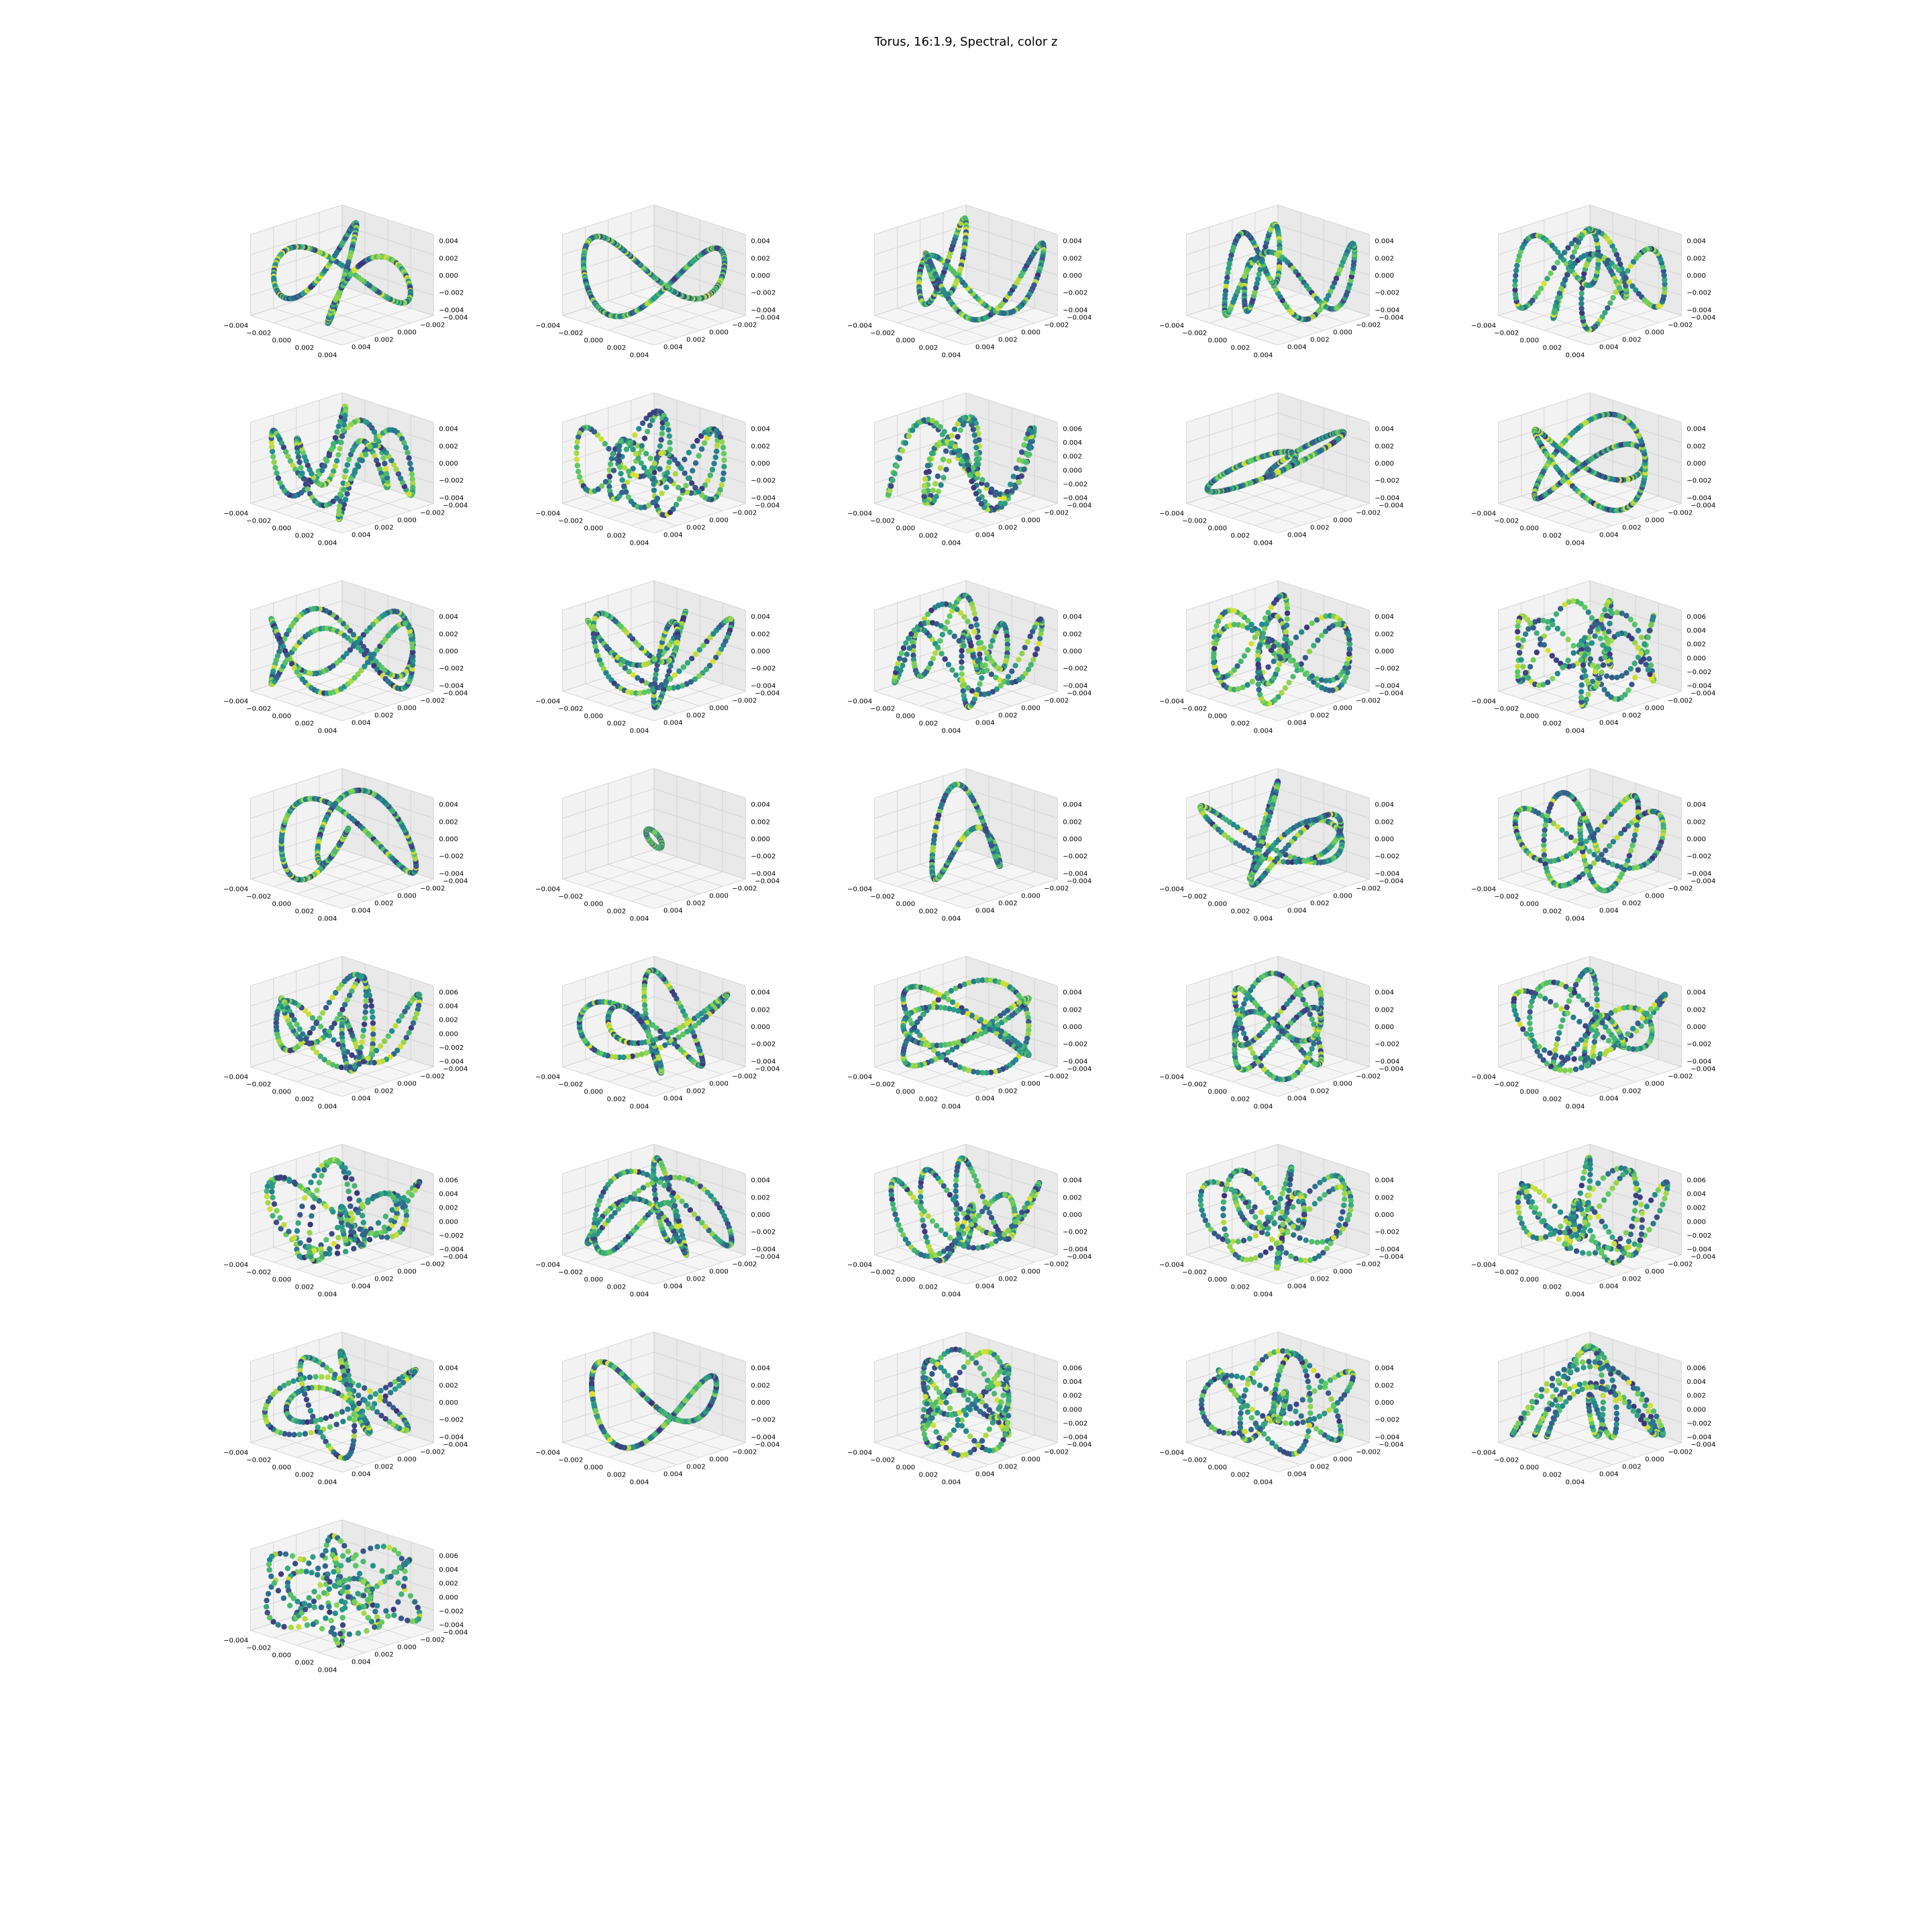 The width and height of the screenshot is (1932, 1932). What do you see at coordinates (1072, 276) in the screenshot?
I see `z-tick-label: 0.000` at bounding box center [1072, 276].